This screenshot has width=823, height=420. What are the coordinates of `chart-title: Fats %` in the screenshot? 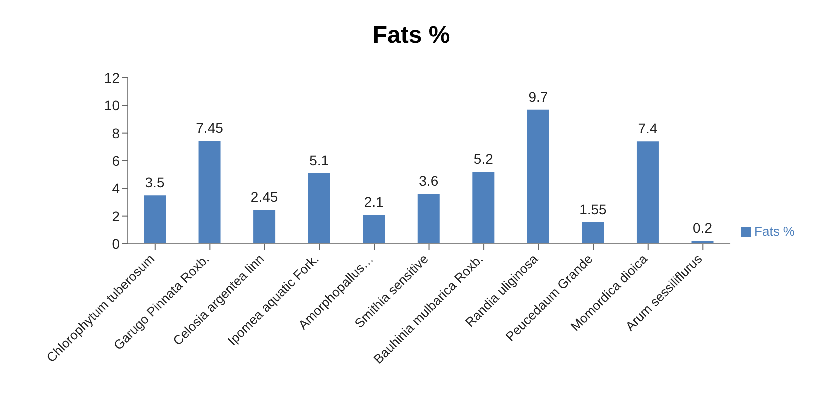 It's located at (412, 36).